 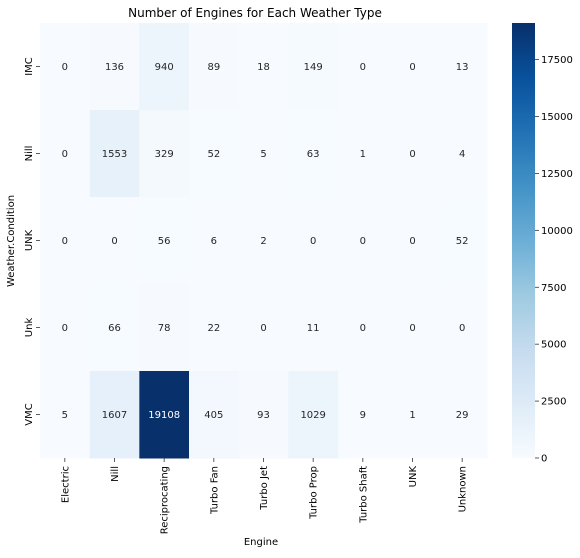 What do you see at coordinates (462, 415) in the screenshot?
I see `cell-value-label: 29` at bounding box center [462, 415].